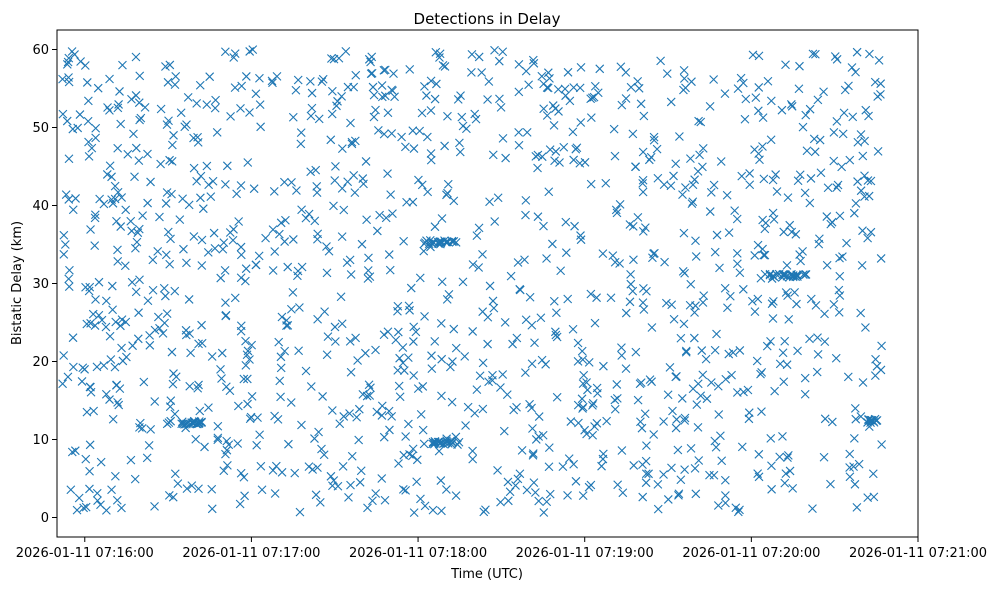 Image resolution: width=988 pixels, height=590 pixels. I want to click on y-tick-label: 40, so click(40, 206).